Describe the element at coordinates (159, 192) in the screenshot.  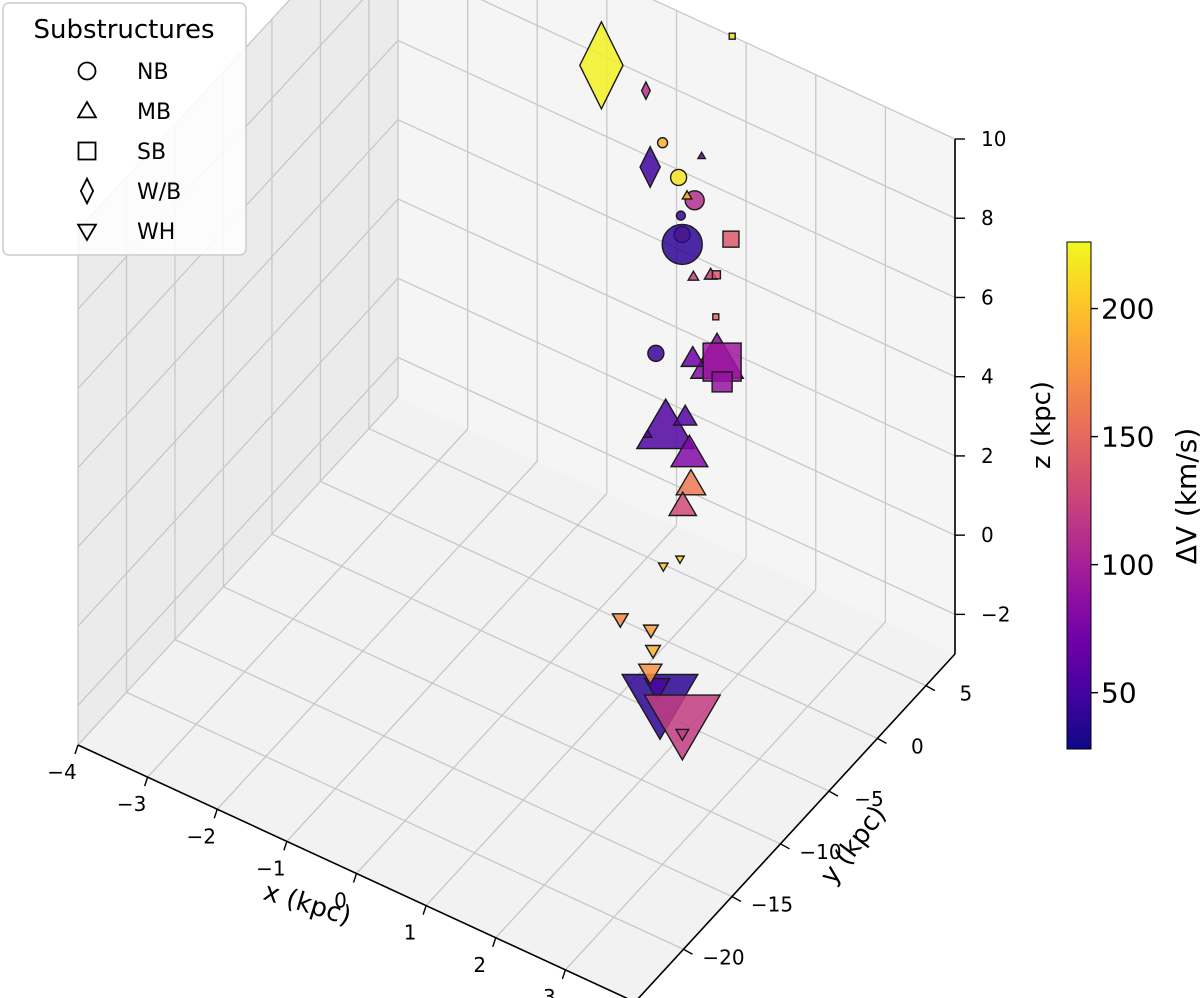
I see `legend-label: W/B` at that location.